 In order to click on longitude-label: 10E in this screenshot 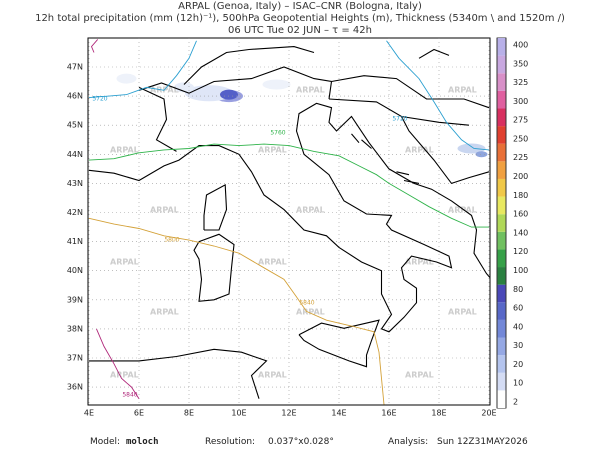, I will do `click(238, 413)`.